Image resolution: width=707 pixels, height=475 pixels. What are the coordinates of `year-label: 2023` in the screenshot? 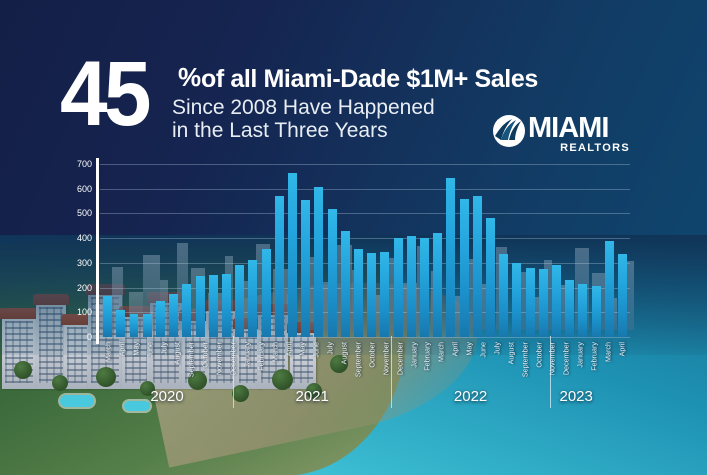 It's located at (576, 396).